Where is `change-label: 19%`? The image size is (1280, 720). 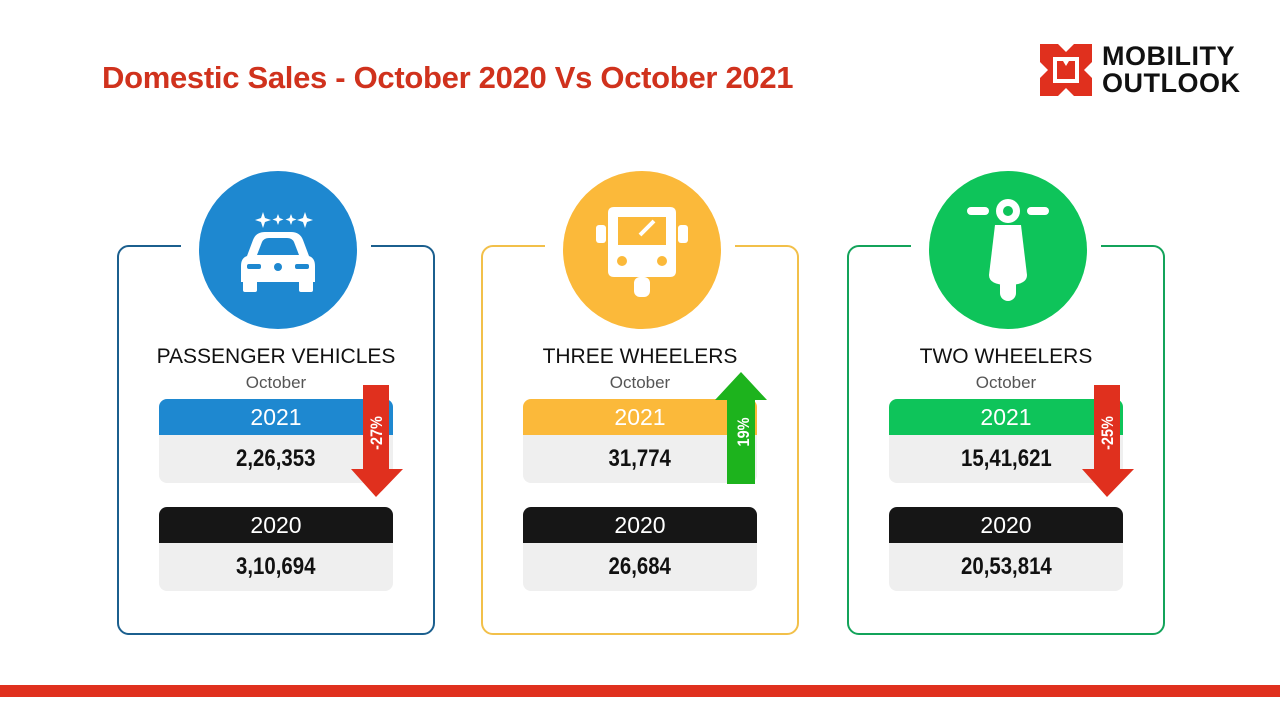
change-label: 19% is located at coordinates (744, 432).